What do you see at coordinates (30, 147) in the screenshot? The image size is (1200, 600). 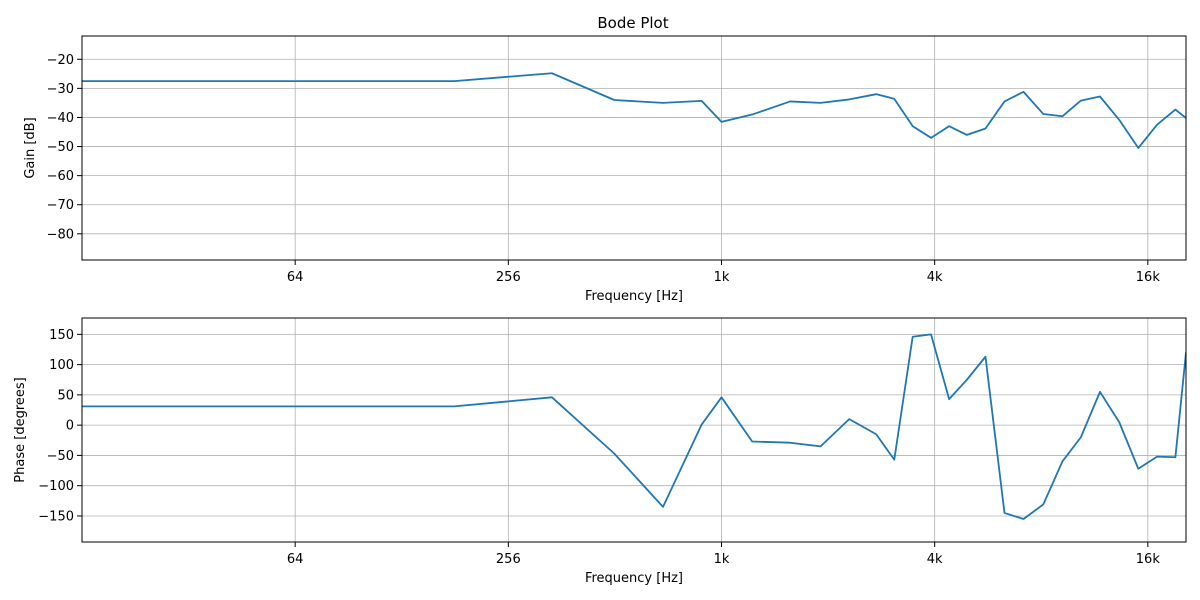 I see `y-axis-label: Gain [dB]` at bounding box center [30, 147].